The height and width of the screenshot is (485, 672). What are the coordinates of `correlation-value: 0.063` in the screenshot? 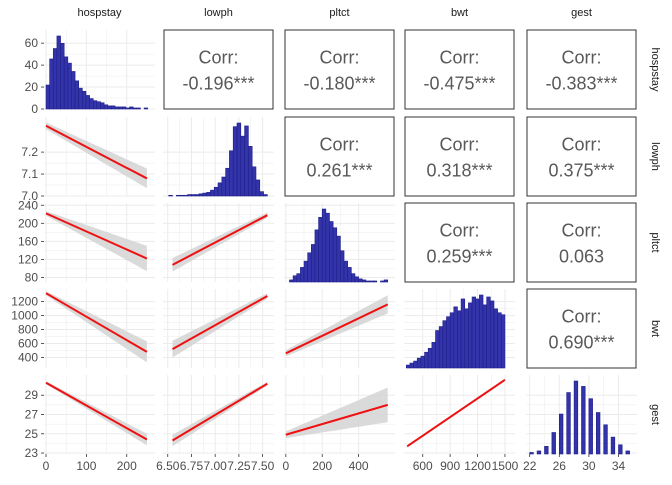 It's located at (581, 257).